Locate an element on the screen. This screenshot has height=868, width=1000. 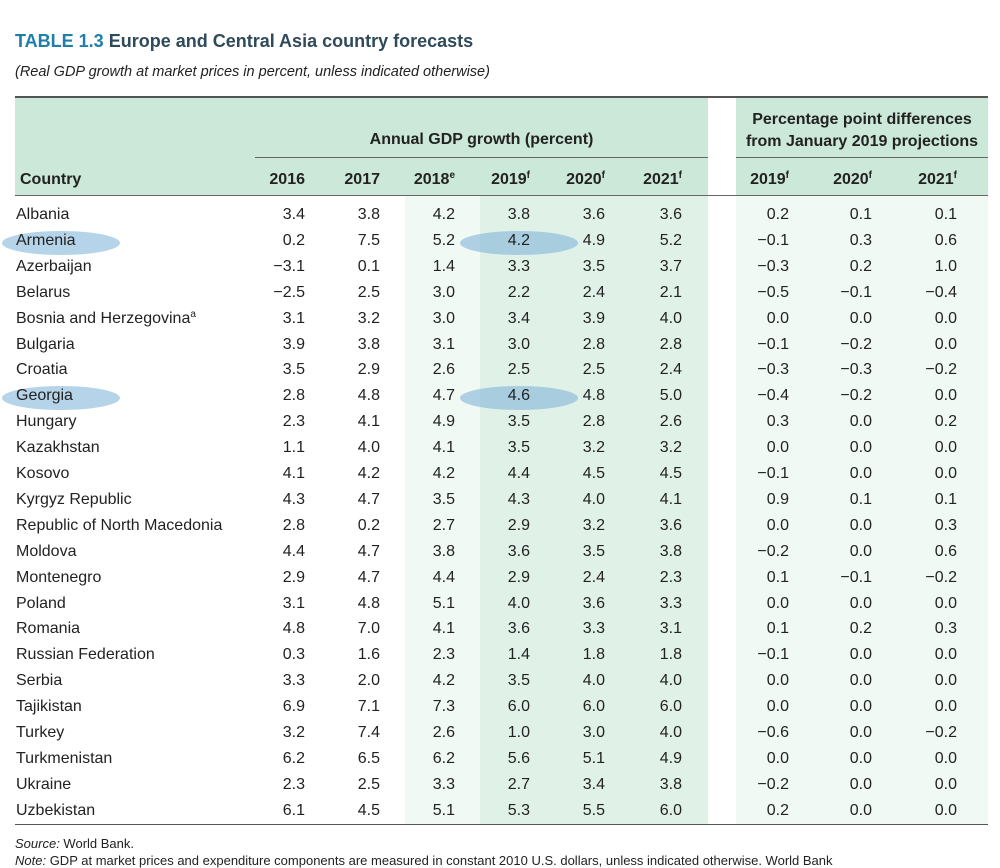
value-cell: 2.8 is located at coordinates (593, 344).